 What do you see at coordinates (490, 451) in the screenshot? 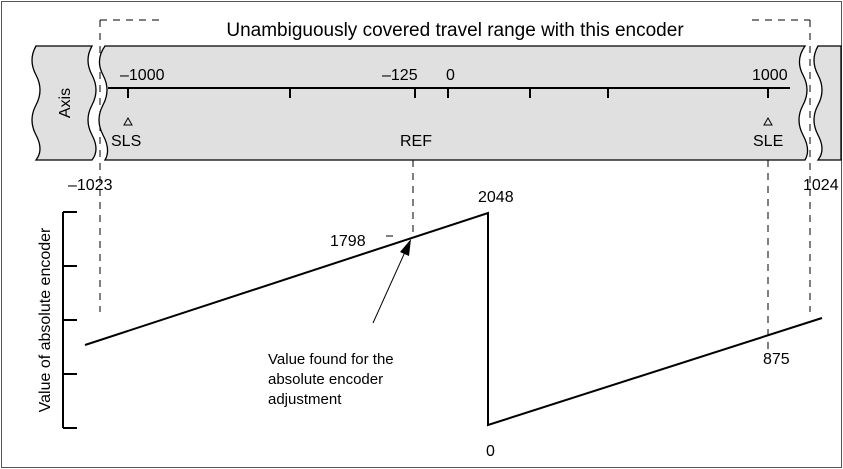
I see `value-label: 0` at bounding box center [490, 451].